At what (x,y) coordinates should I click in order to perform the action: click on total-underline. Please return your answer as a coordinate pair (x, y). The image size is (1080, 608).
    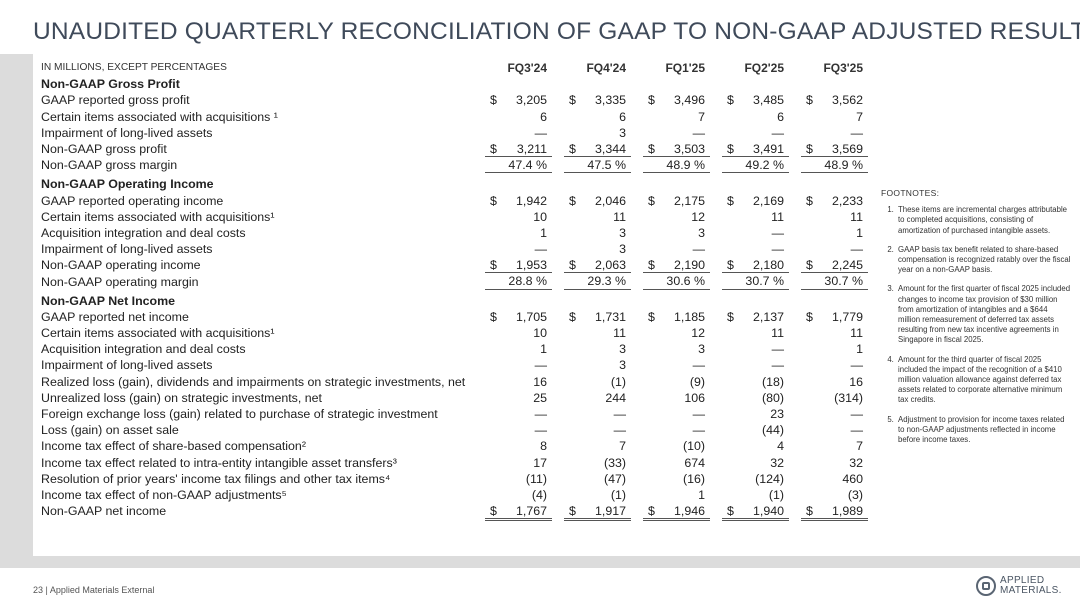
    Looking at the image, I should click on (755, 157).